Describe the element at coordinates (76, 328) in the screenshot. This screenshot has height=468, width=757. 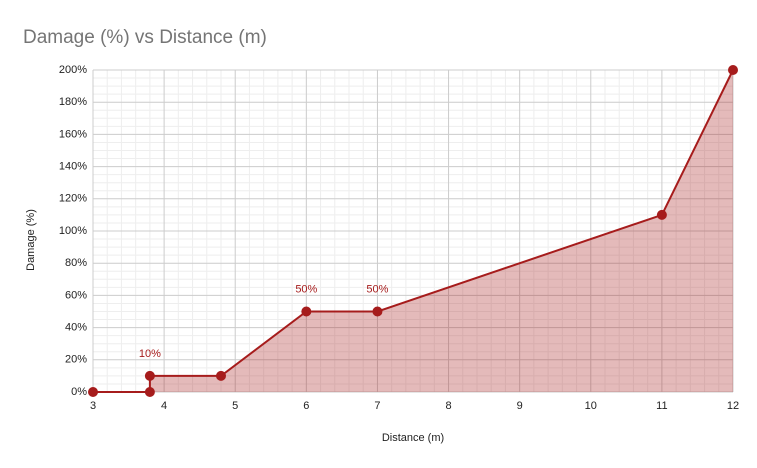
I see `y-tick-label: 40%` at that location.